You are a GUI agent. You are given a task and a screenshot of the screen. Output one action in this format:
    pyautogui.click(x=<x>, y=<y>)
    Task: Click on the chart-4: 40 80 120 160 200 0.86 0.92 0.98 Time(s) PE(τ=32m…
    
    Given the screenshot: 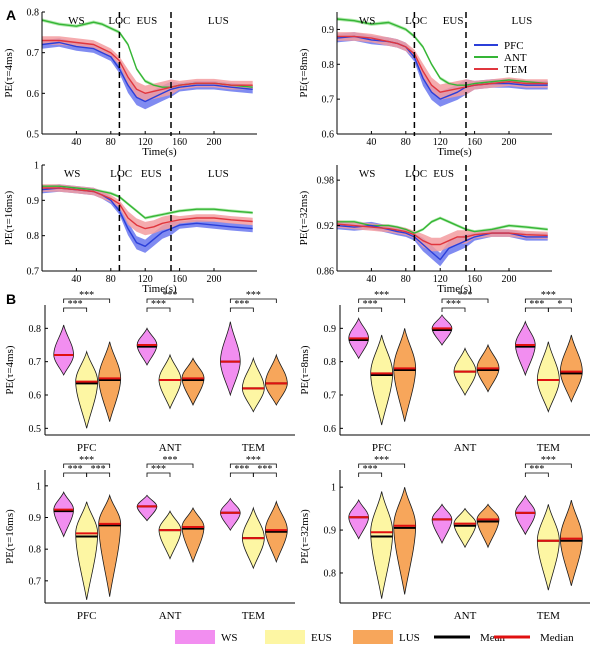 What is the action you would take?
    pyautogui.click(x=425, y=230)
    